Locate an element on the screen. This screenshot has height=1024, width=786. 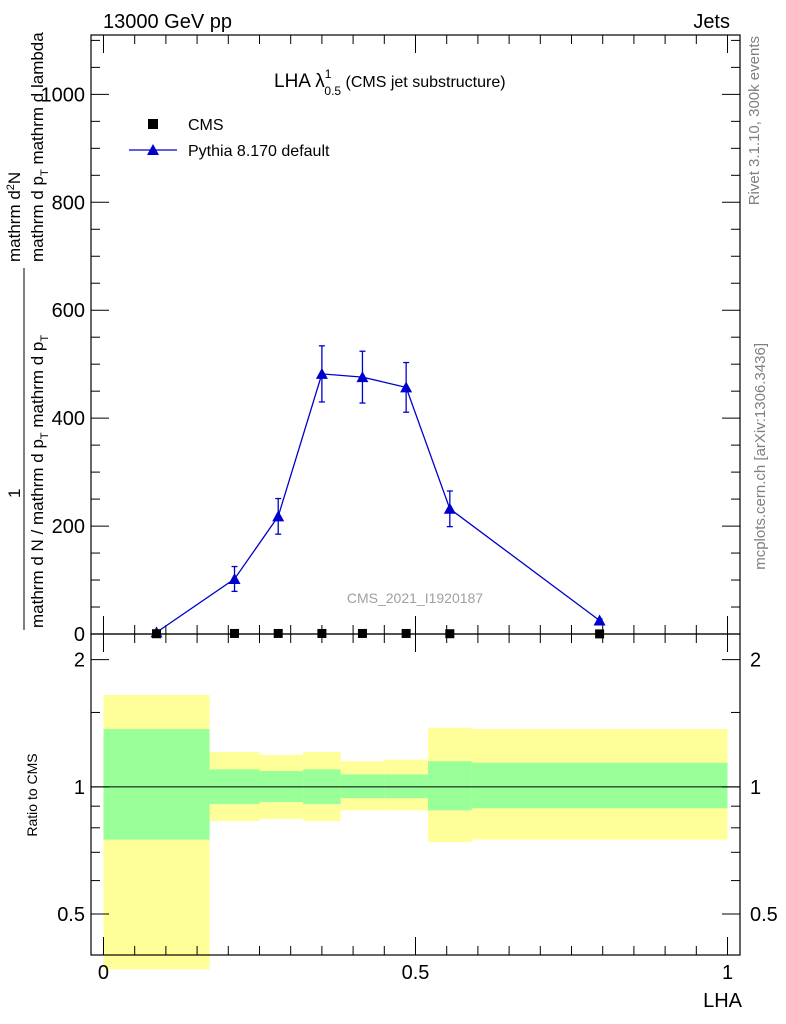
ratio-ytick-label-right: 0.5 is located at coordinates (764, 915).